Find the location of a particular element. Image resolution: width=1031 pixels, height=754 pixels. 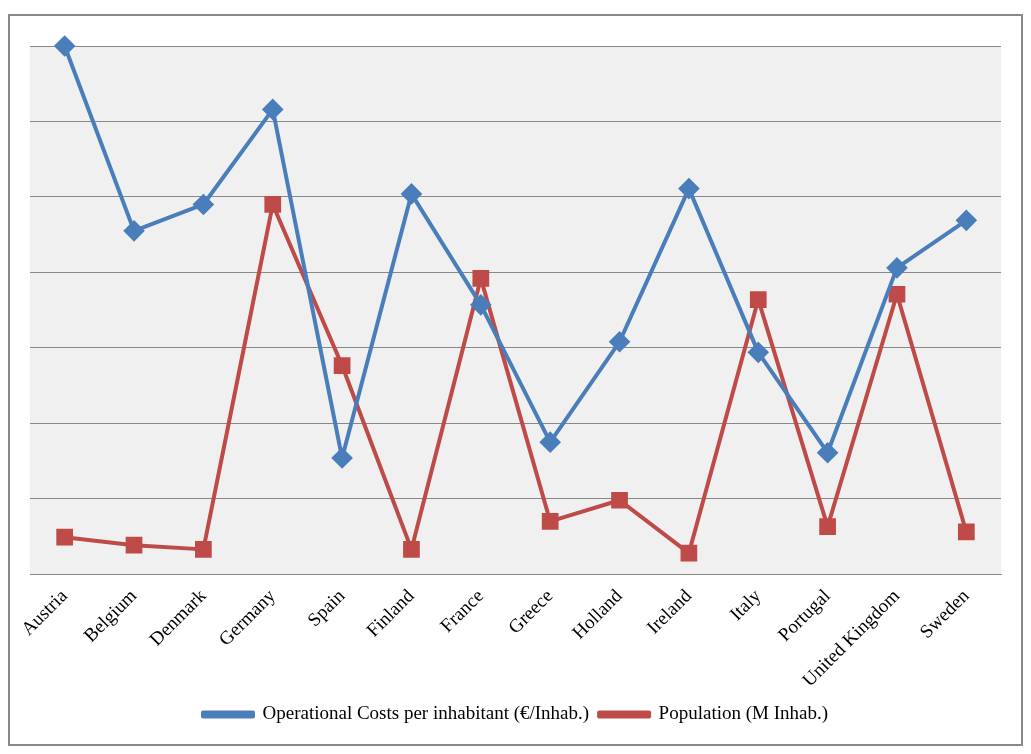

legend-label: Population (M Inhab.) is located at coordinates (743, 713).